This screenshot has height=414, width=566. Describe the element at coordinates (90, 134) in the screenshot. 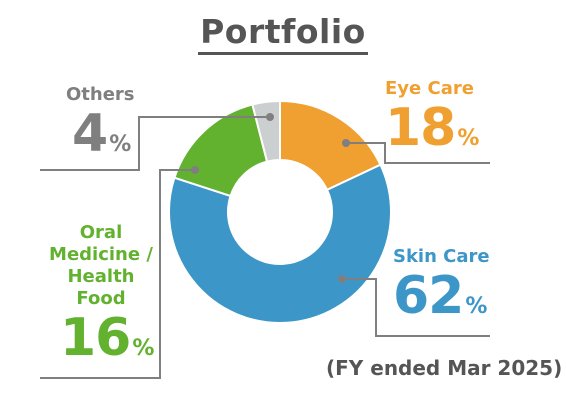

I see `others-value: 4` at that location.